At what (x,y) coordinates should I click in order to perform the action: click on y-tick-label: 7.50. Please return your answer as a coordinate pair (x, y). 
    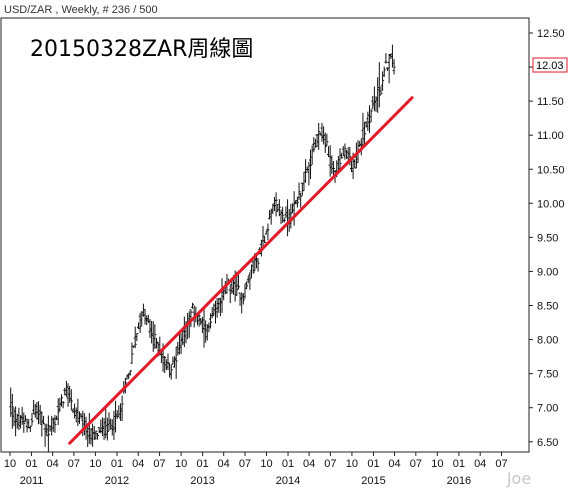
    Looking at the image, I should click on (547, 375).